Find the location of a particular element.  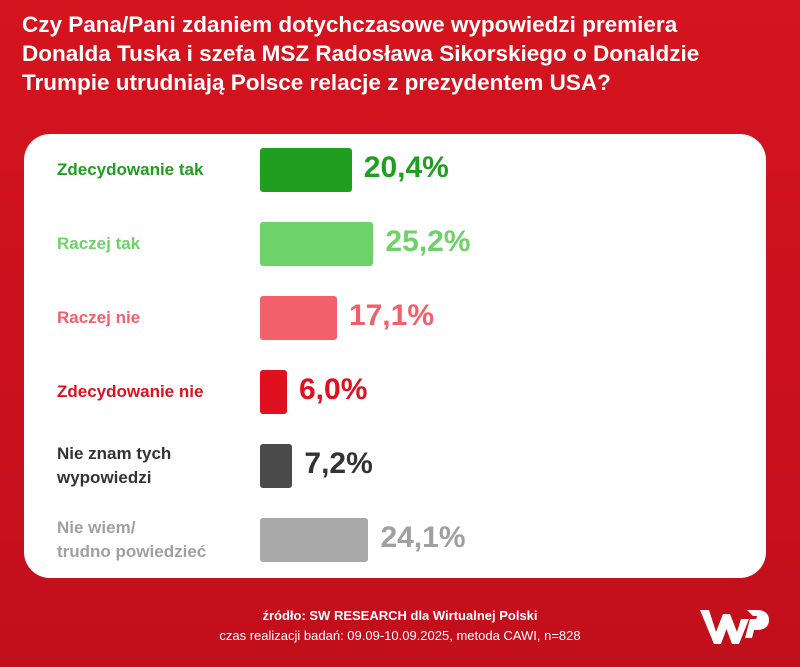

category-label-line: Raczej nie is located at coordinates (99, 317).